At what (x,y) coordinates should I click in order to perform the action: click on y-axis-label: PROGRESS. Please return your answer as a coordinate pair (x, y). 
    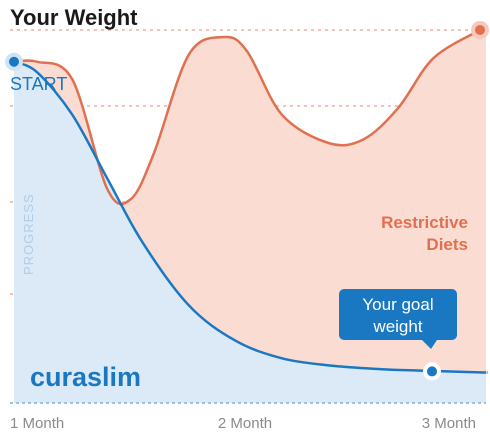
    Looking at the image, I should click on (28, 234).